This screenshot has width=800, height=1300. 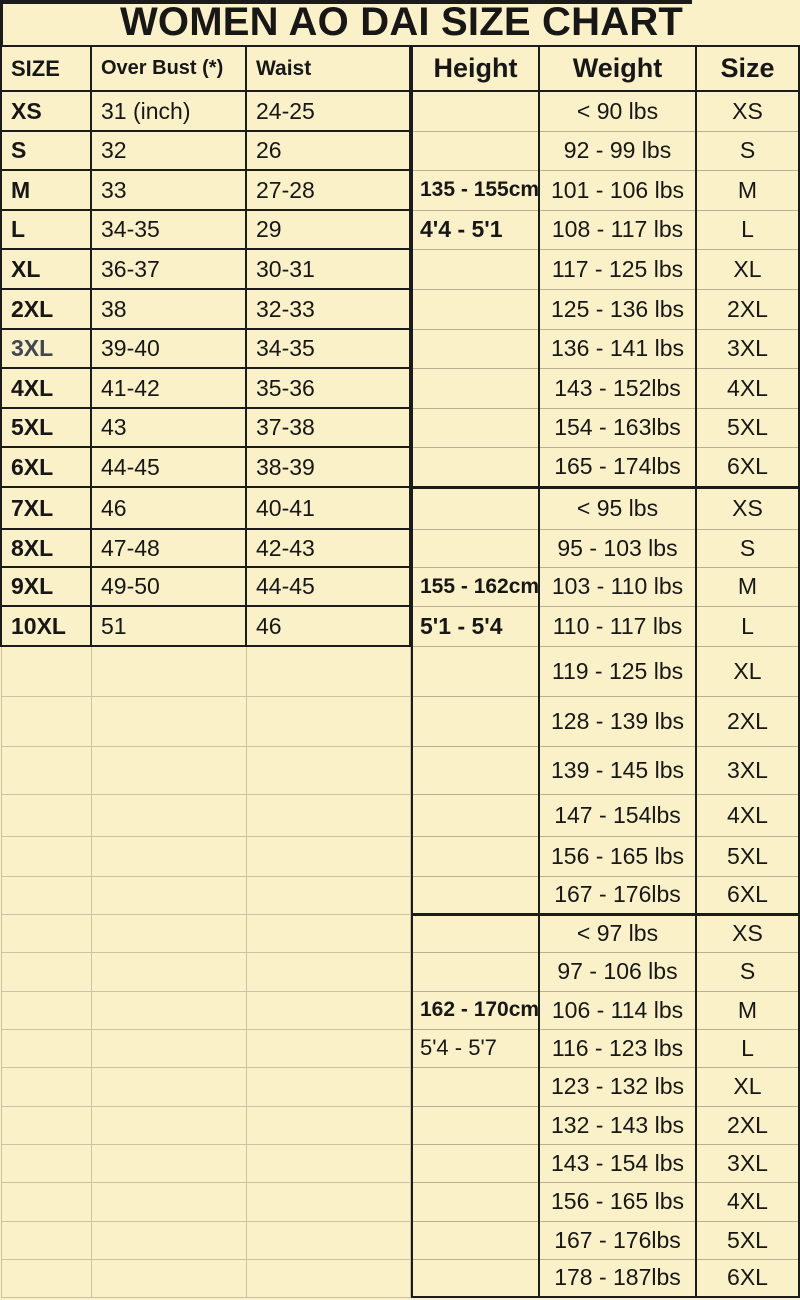 I want to click on weight-cell: < 97 lbs, so click(x=617, y=932).